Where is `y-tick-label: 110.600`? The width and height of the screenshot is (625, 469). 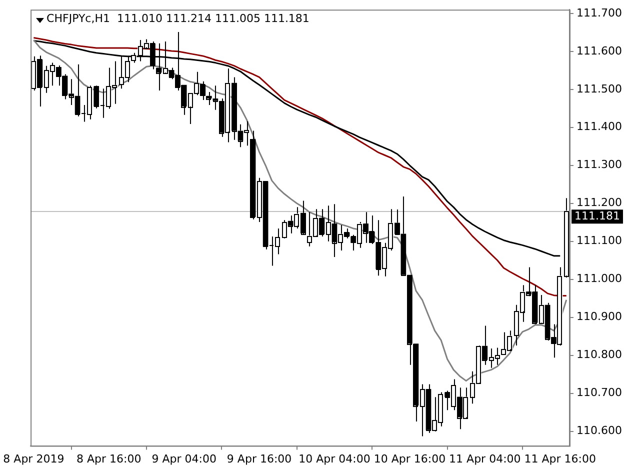 y-tick-label: 110.600 is located at coordinates (599, 431).